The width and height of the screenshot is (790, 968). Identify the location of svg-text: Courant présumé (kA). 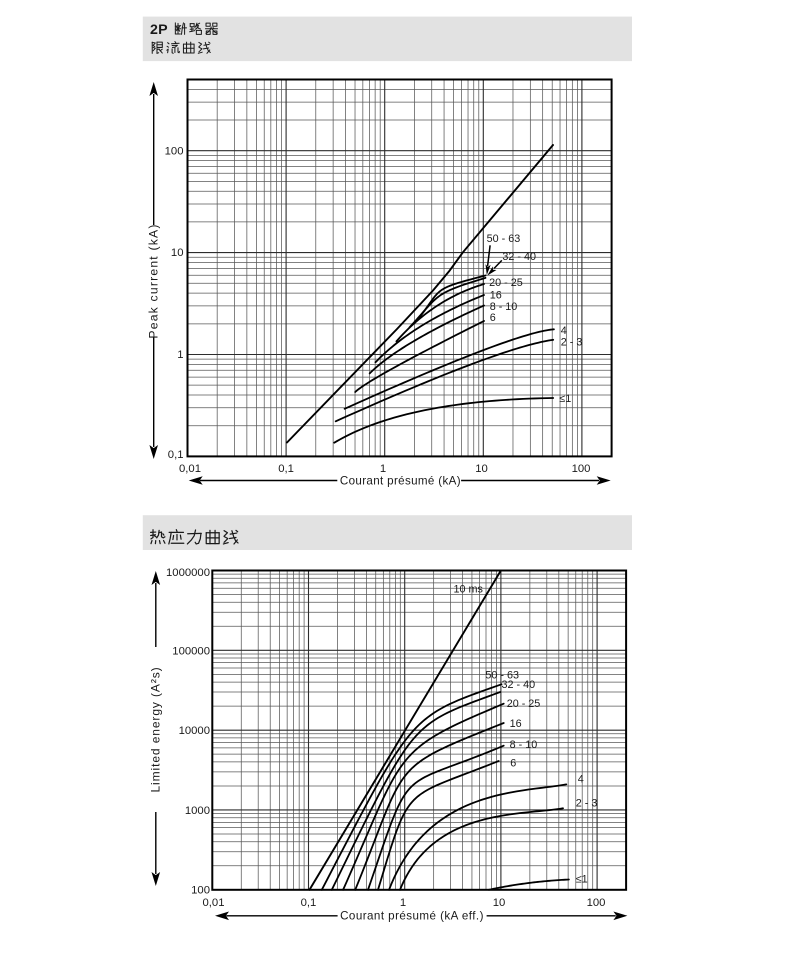
(400, 480).